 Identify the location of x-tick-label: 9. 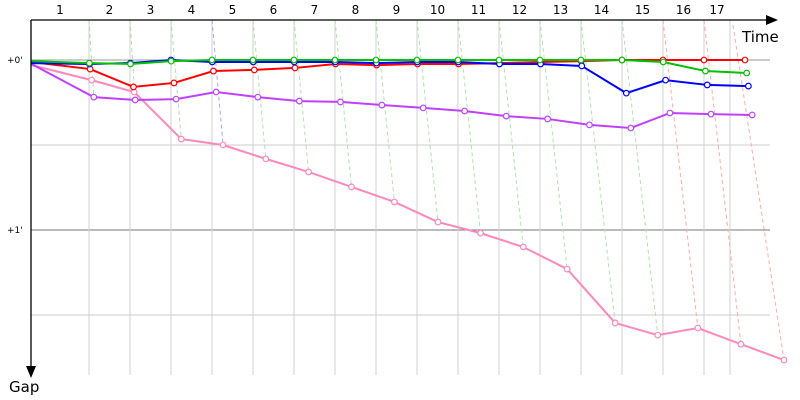
(397, 10).